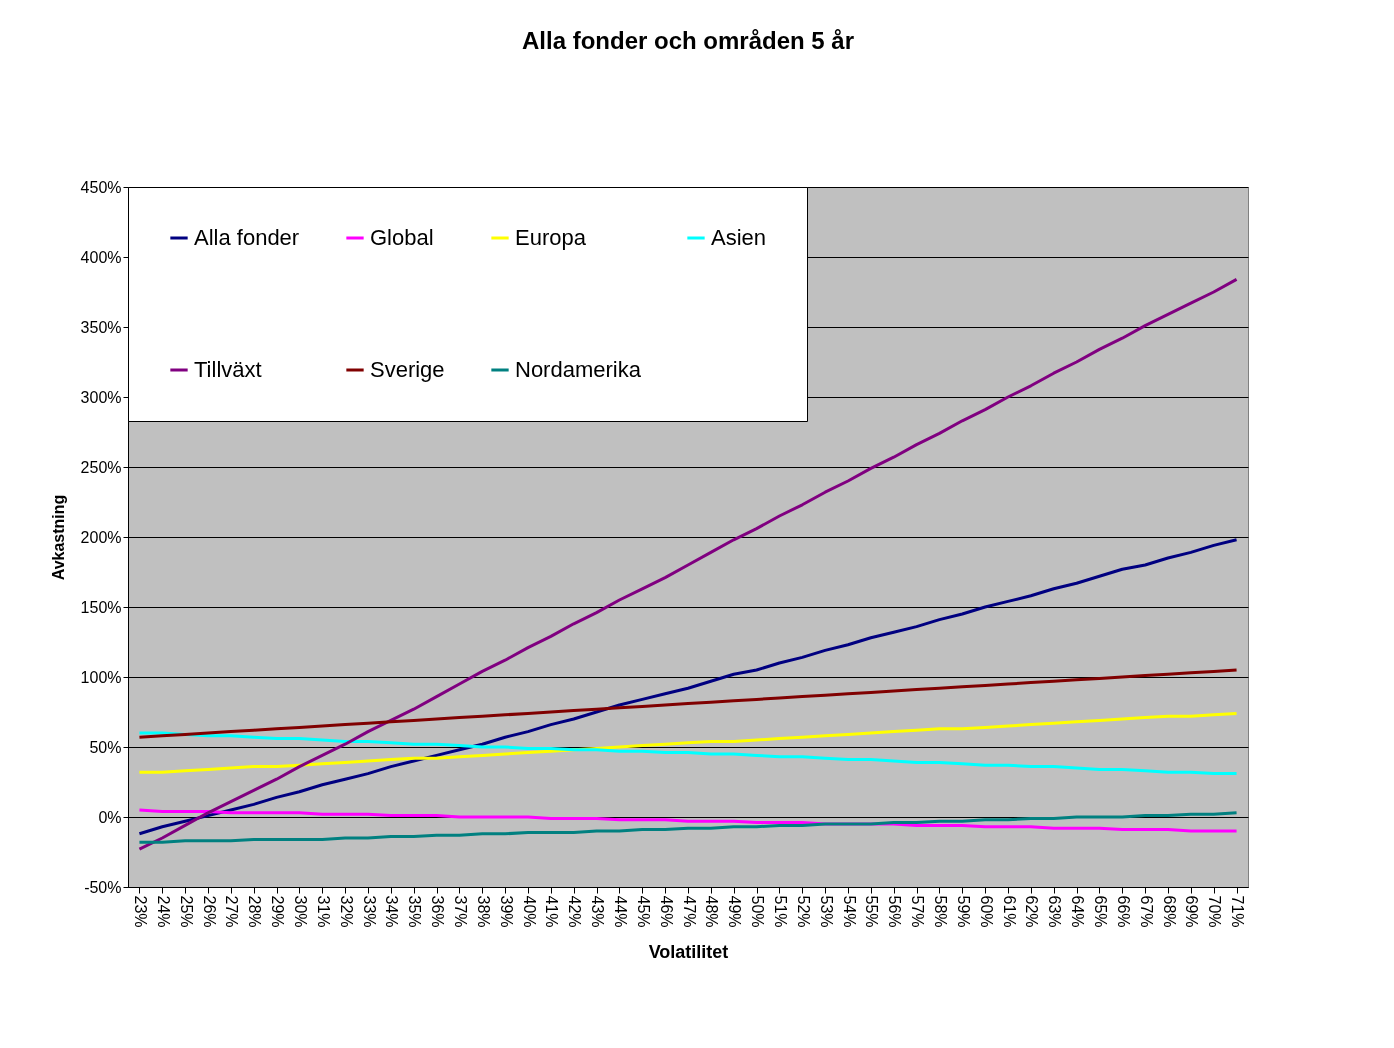  Describe the element at coordinates (529, 911) in the screenshot. I see `x-tick-label: 40%` at that location.